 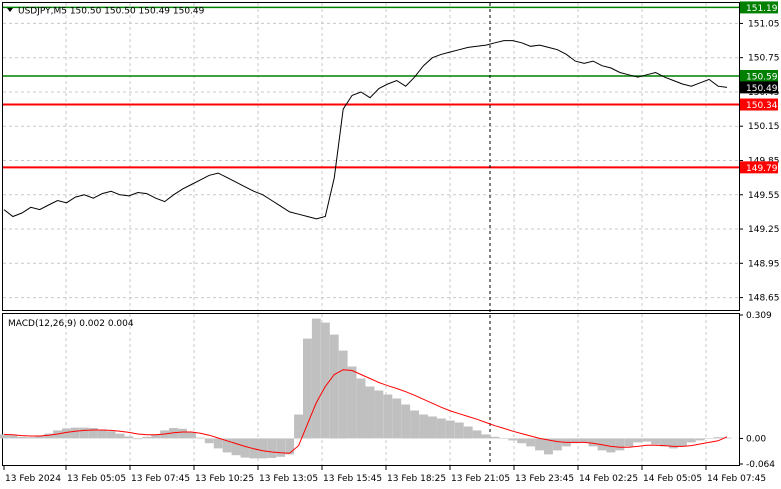 I want to click on time-tick-label: 13 Feb 18:25, so click(x=416, y=479).